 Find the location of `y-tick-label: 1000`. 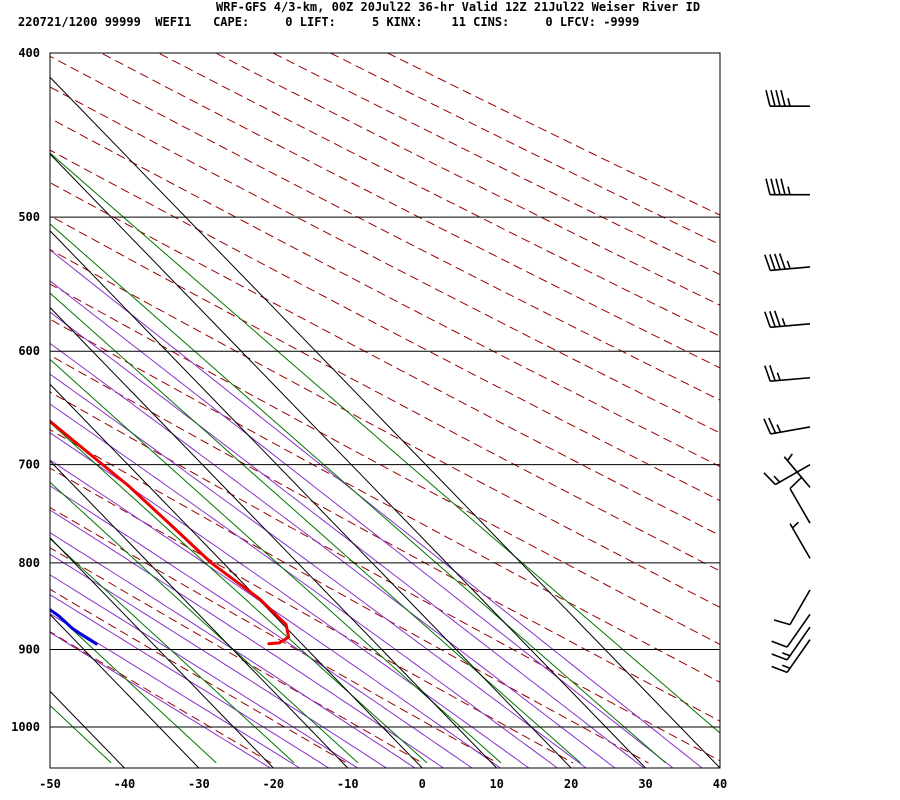

y-tick-label: 1000 is located at coordinates (25, 727).